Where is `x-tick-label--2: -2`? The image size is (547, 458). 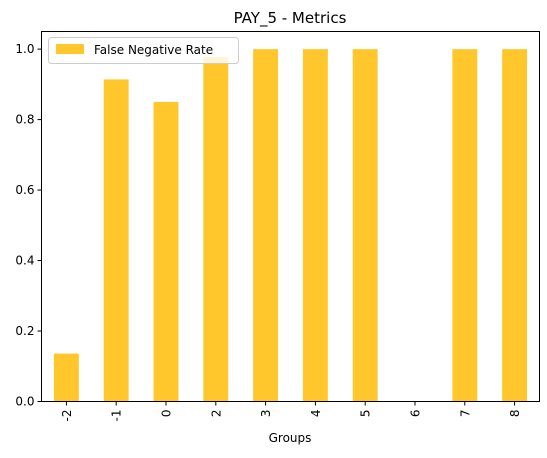
x-tick-label--2: -2 is located at coordinates (67, 416).